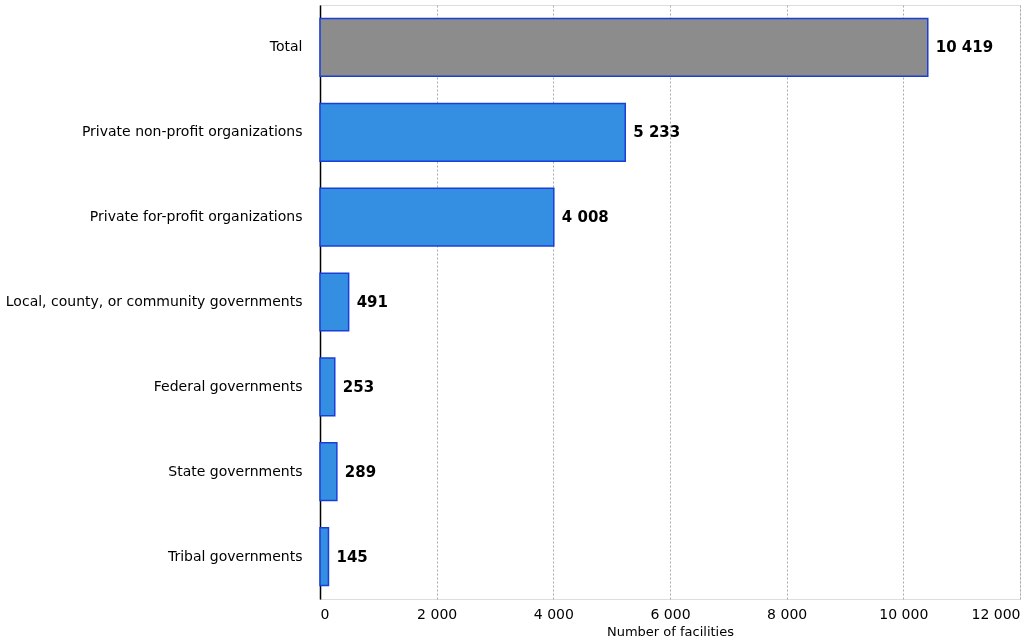 The width and height of the screenshot is (1025, 643). I want to click on y-tick-label: Private non-profit organizations, so click(192, 131).